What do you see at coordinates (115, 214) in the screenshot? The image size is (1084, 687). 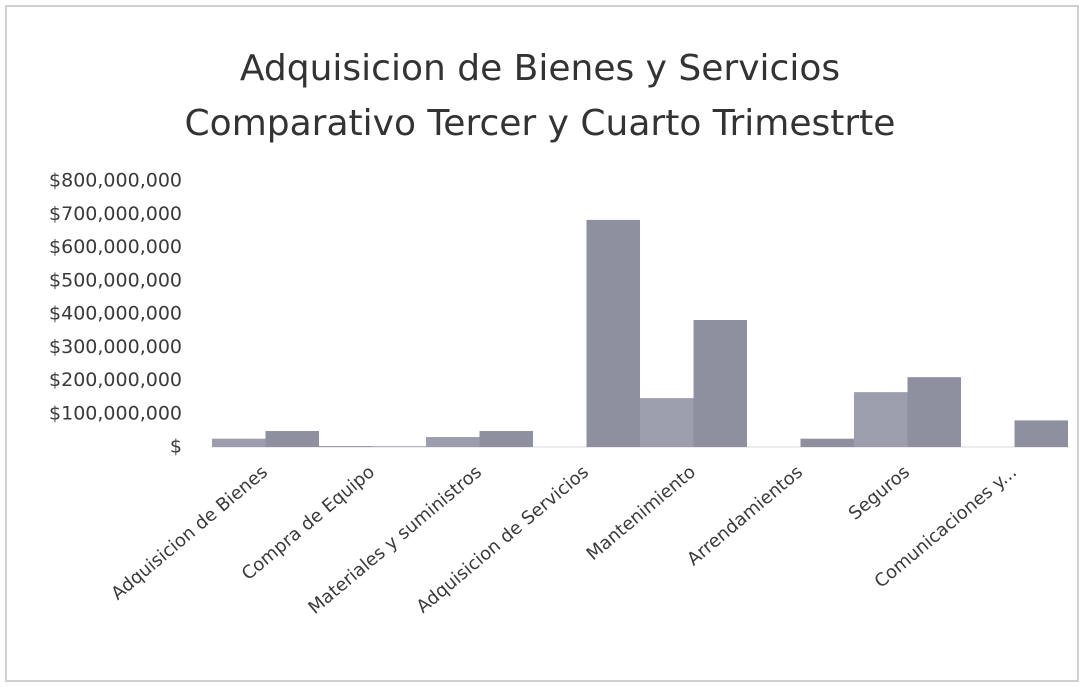 I see `y-tick-label: $700,000,000` at bounding box center [115, 214].